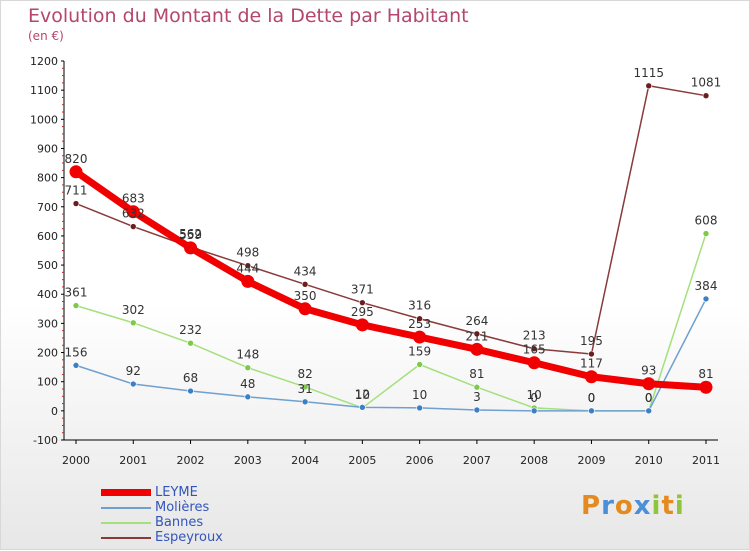 This screenshot has width=750, height=551. Describe the element at coordinates (190, 330) in the screenshot. I see `data-label: 232` at that location.